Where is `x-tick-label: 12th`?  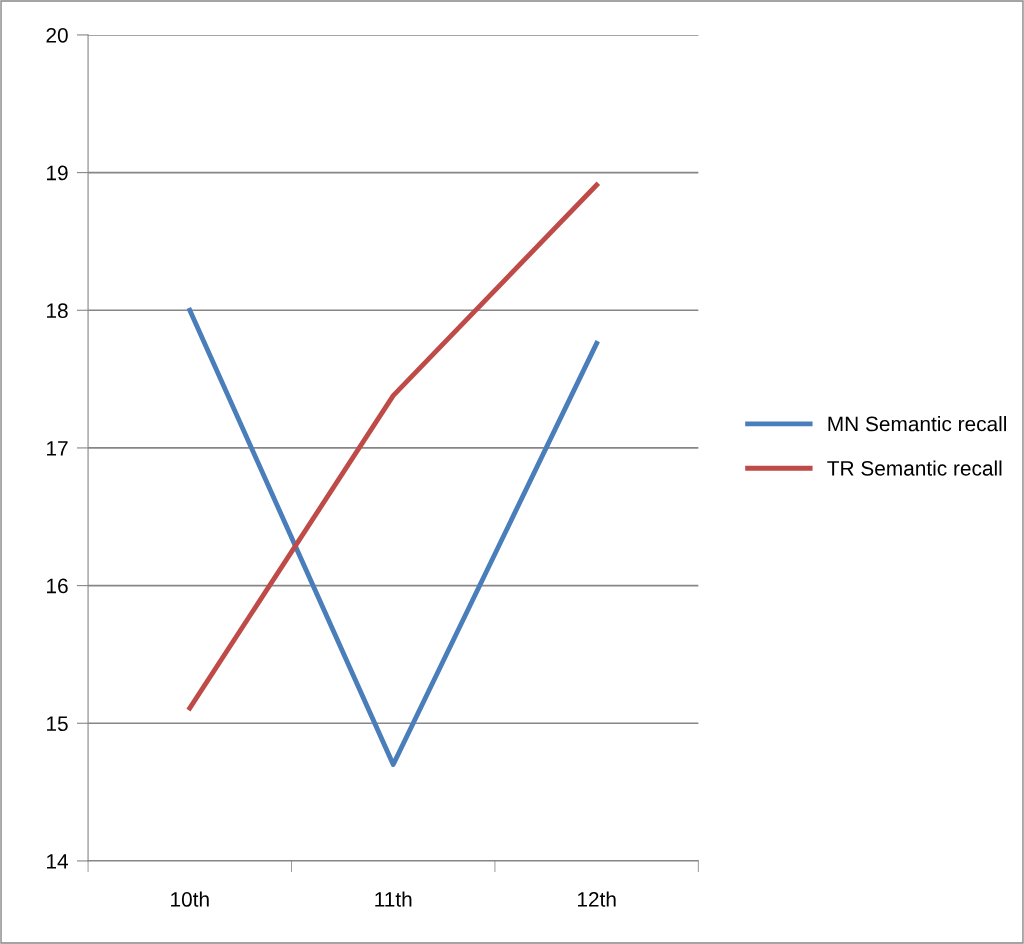
x-tick-label: 12th is located at coordinates (596, 899).